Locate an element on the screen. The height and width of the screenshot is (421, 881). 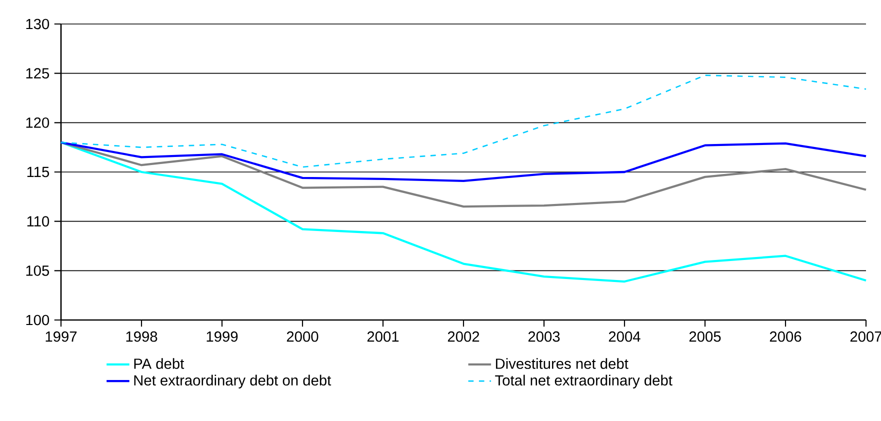
legend-label: Divestitures net debt is located at coordinates (562, 363).